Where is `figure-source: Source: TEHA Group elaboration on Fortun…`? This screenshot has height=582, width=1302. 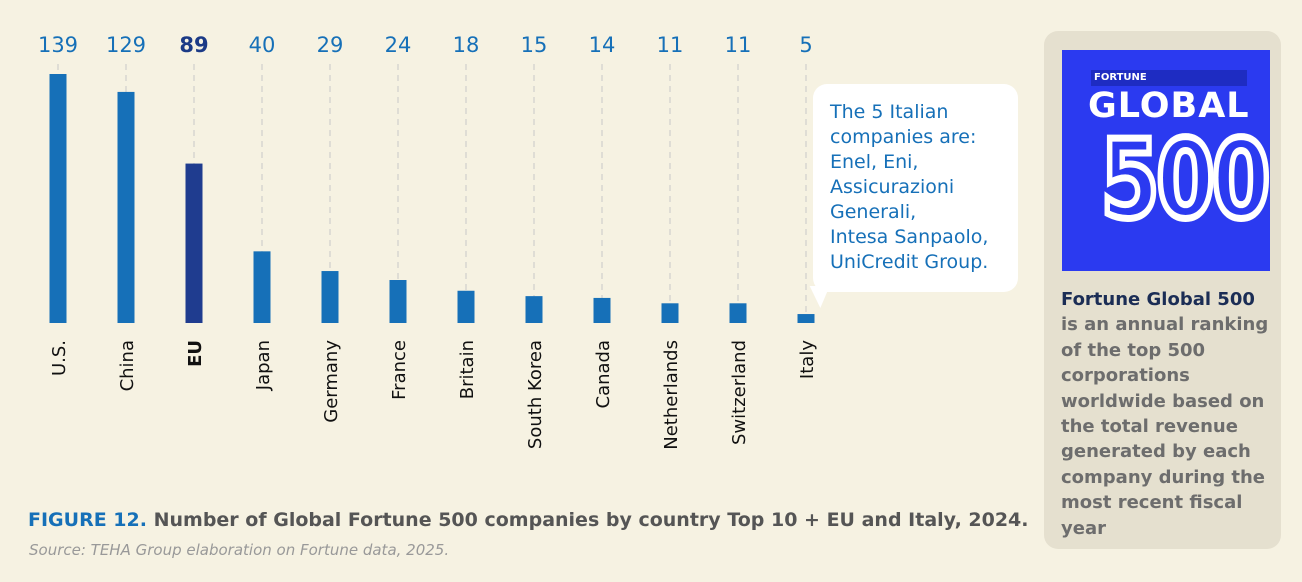
figure-source: Source: TEHA Group elaboration on Fortun… is located at coordinates (239, 550).